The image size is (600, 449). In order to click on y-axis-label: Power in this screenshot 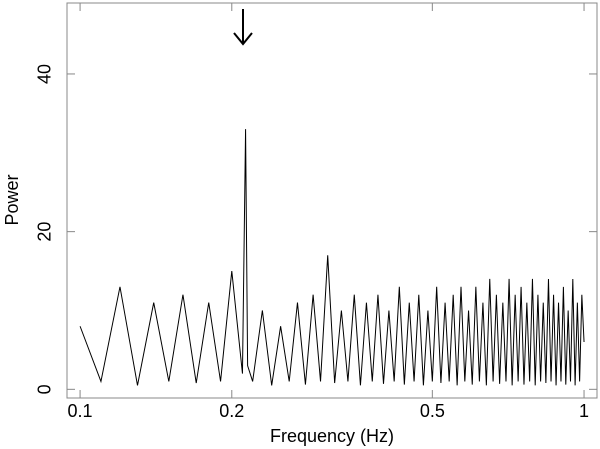, I will do `click(12, 199)`.